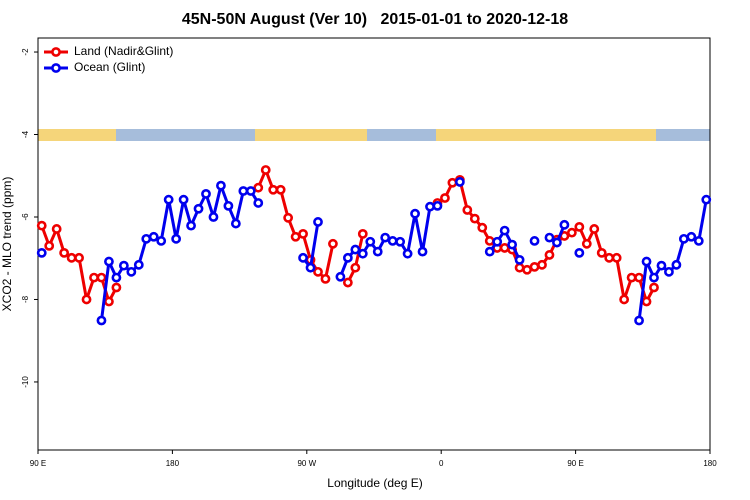 The width and height of the screenshot is (750, 500). Describe the element at coordinates (306, 463) in the screenshot. I see `x-tick-label: 90 W` at that location.